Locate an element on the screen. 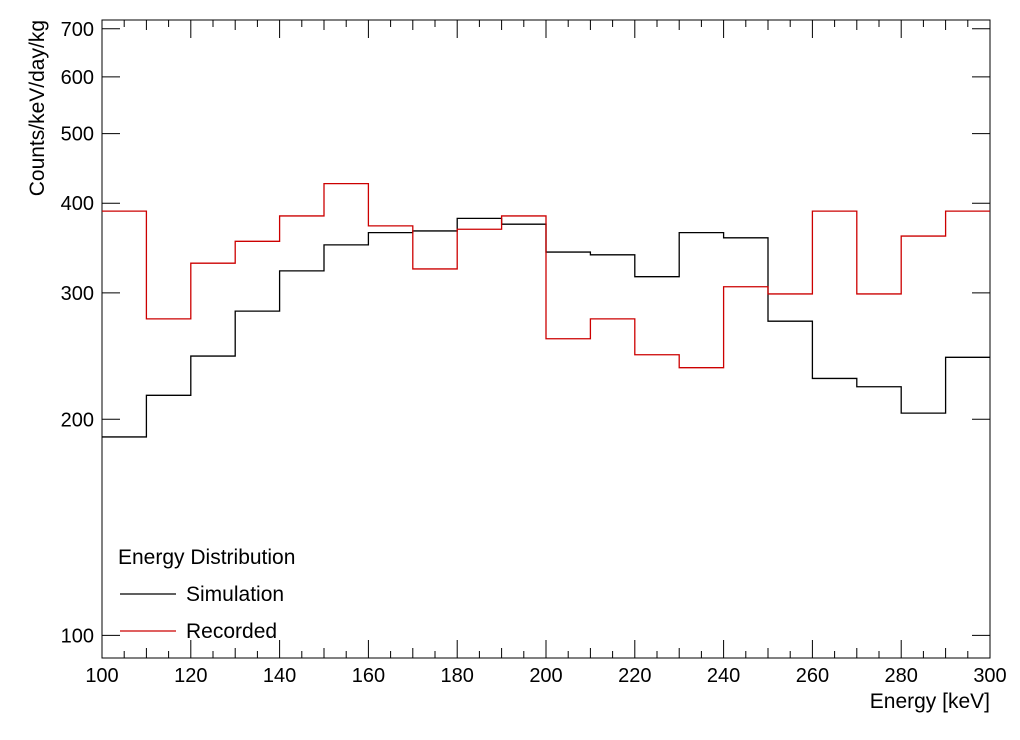 The image size is (1020, 740). legend-label-simulation: Simulation is located at coordinates (235, 594).